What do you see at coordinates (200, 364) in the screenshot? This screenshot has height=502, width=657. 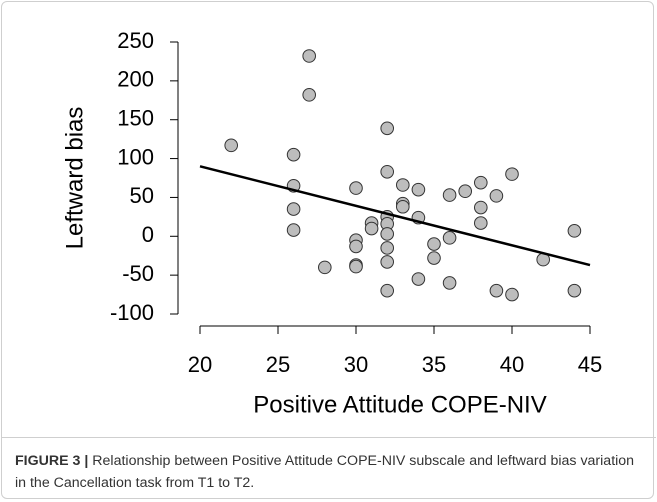 I see `x-tick-label: 20` at bounding box center [200, 364].